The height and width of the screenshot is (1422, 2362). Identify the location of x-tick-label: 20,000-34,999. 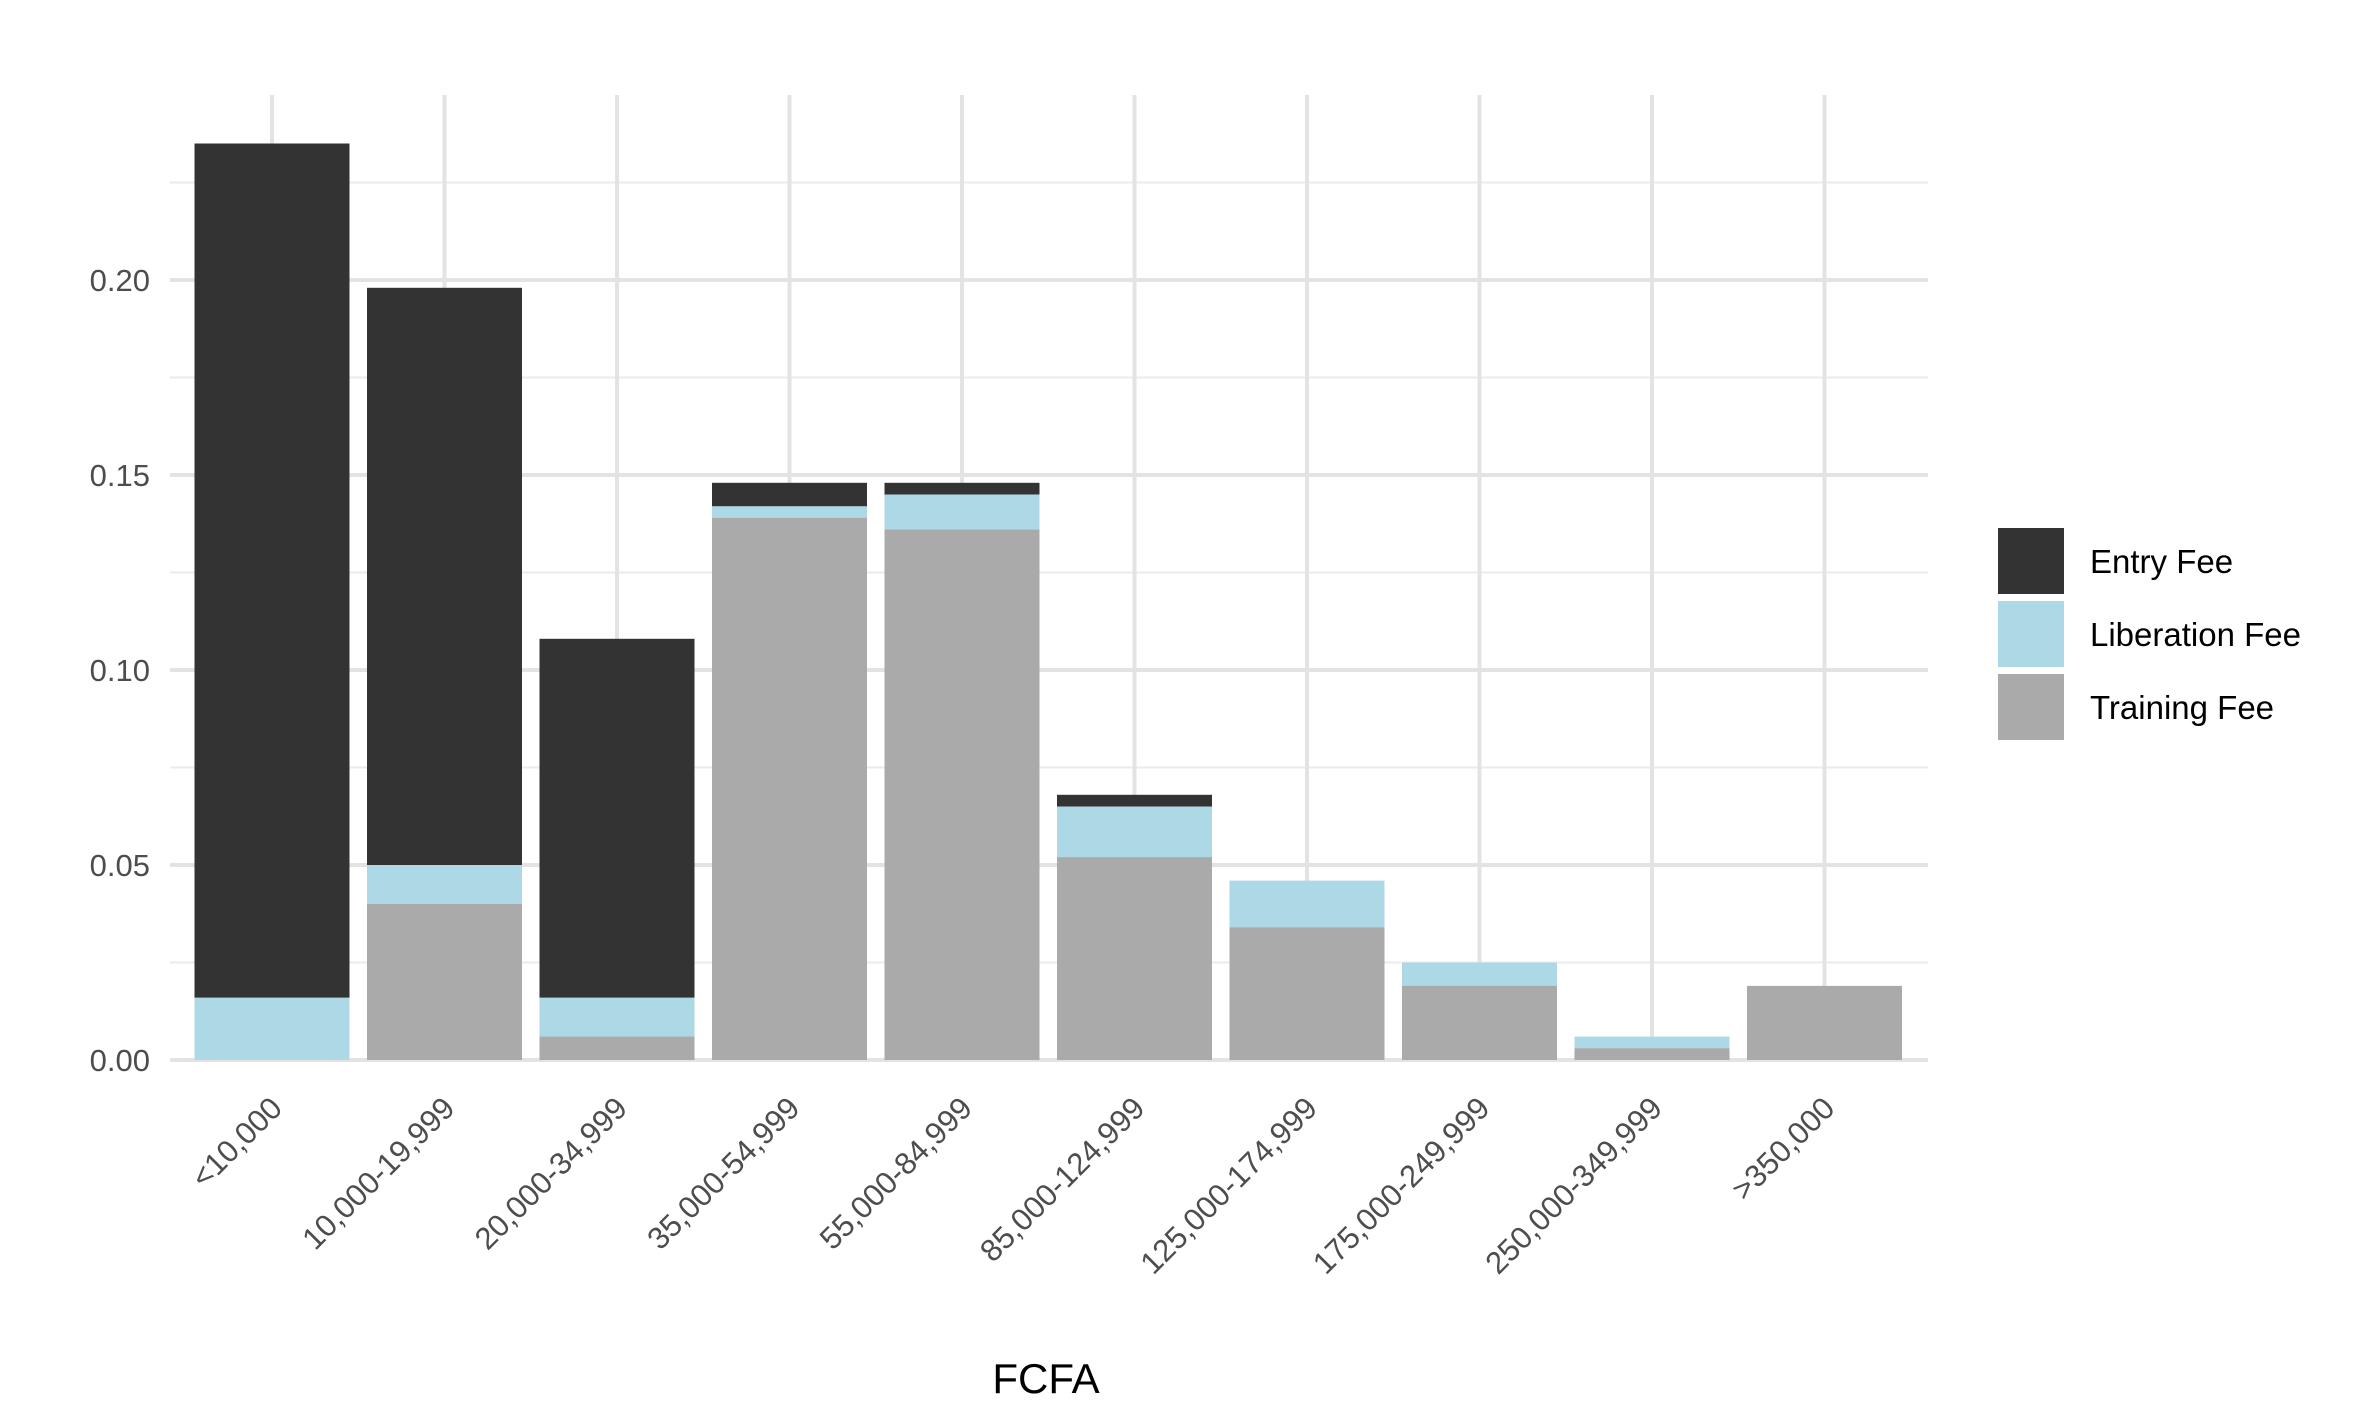
(551, 1173).